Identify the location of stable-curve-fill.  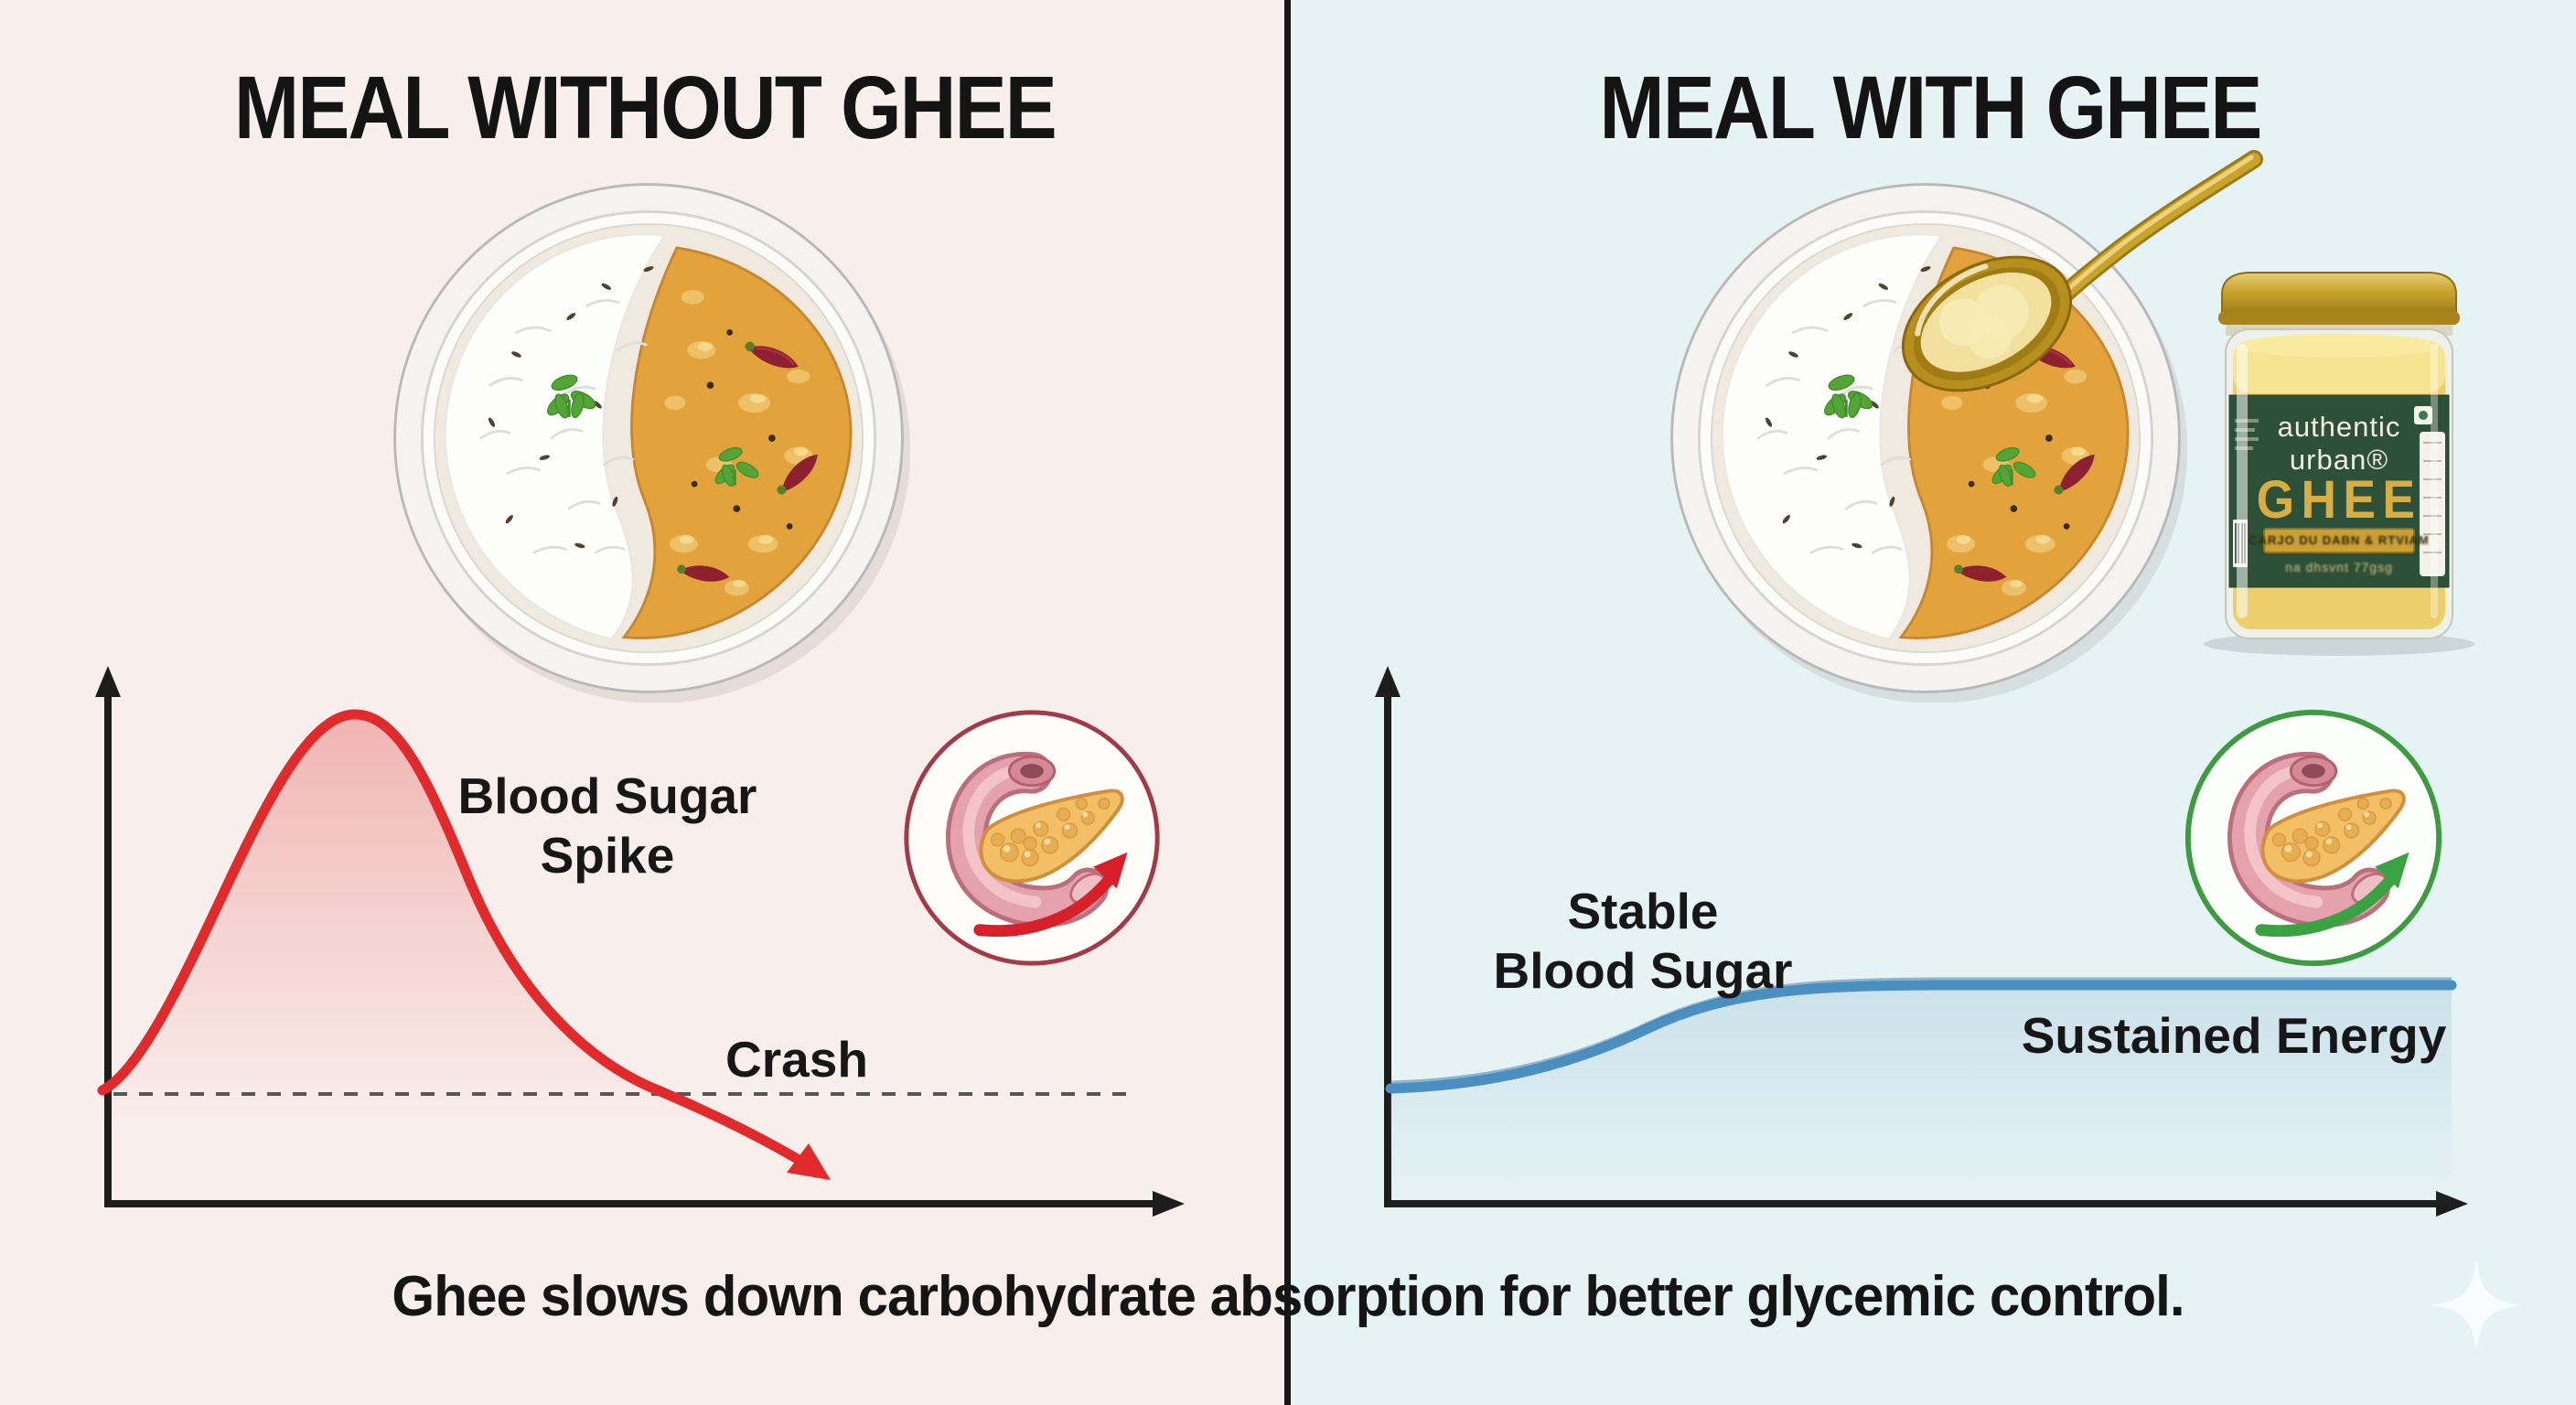
(1921, 1096).